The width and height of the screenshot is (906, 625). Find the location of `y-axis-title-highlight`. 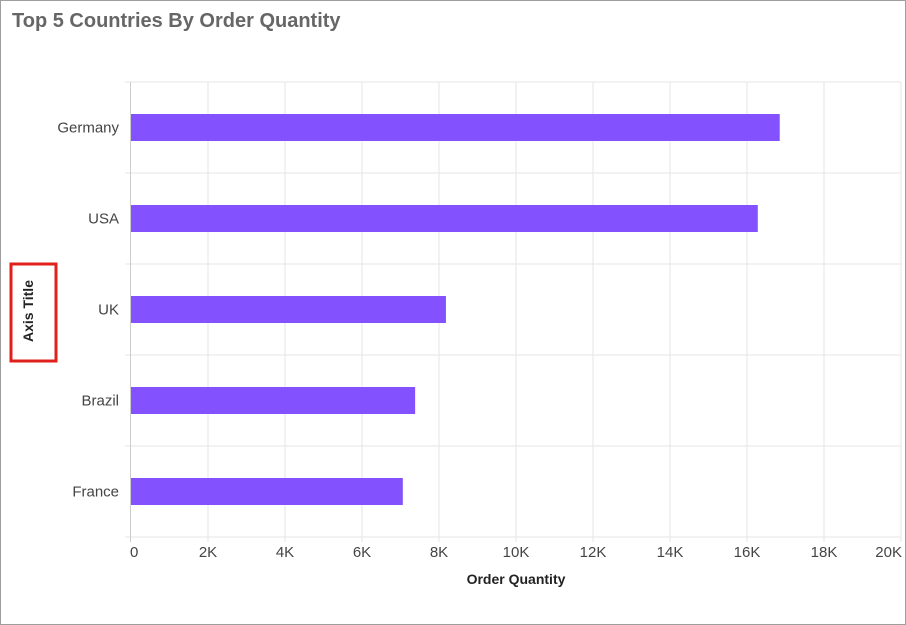

y-axis-title-highlight is located at coordinates (33, 312).